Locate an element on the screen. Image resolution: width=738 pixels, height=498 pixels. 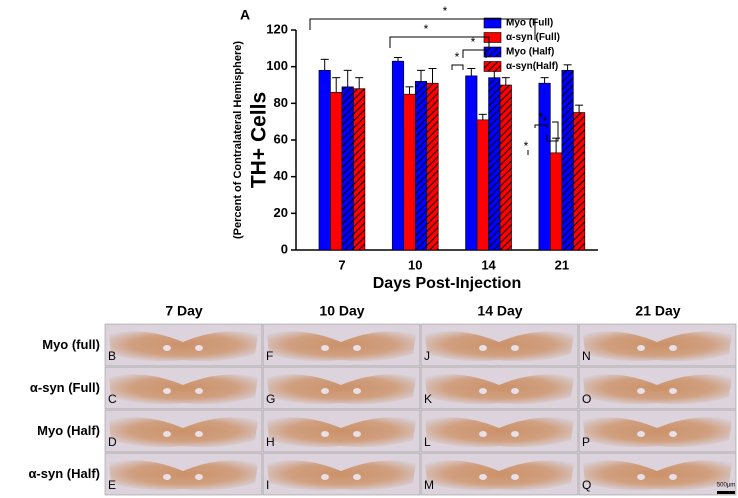
row-label: Myo (Half) is located at coordinates (68, 430).